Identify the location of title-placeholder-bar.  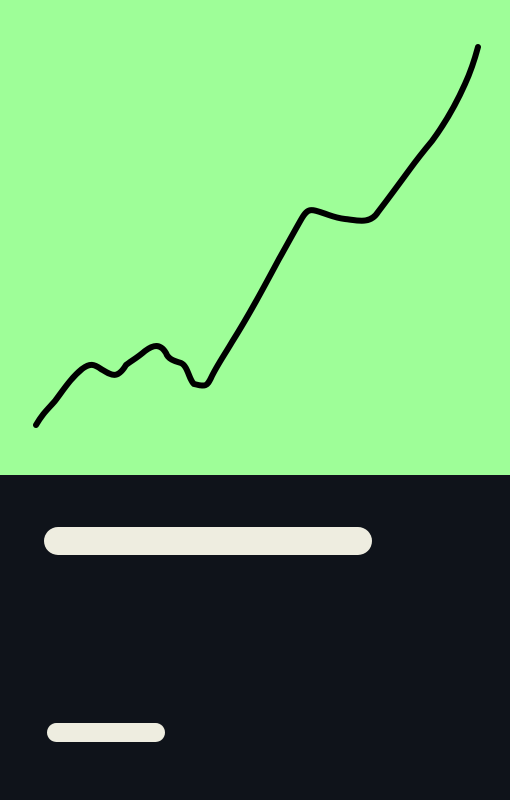
(208, 541).